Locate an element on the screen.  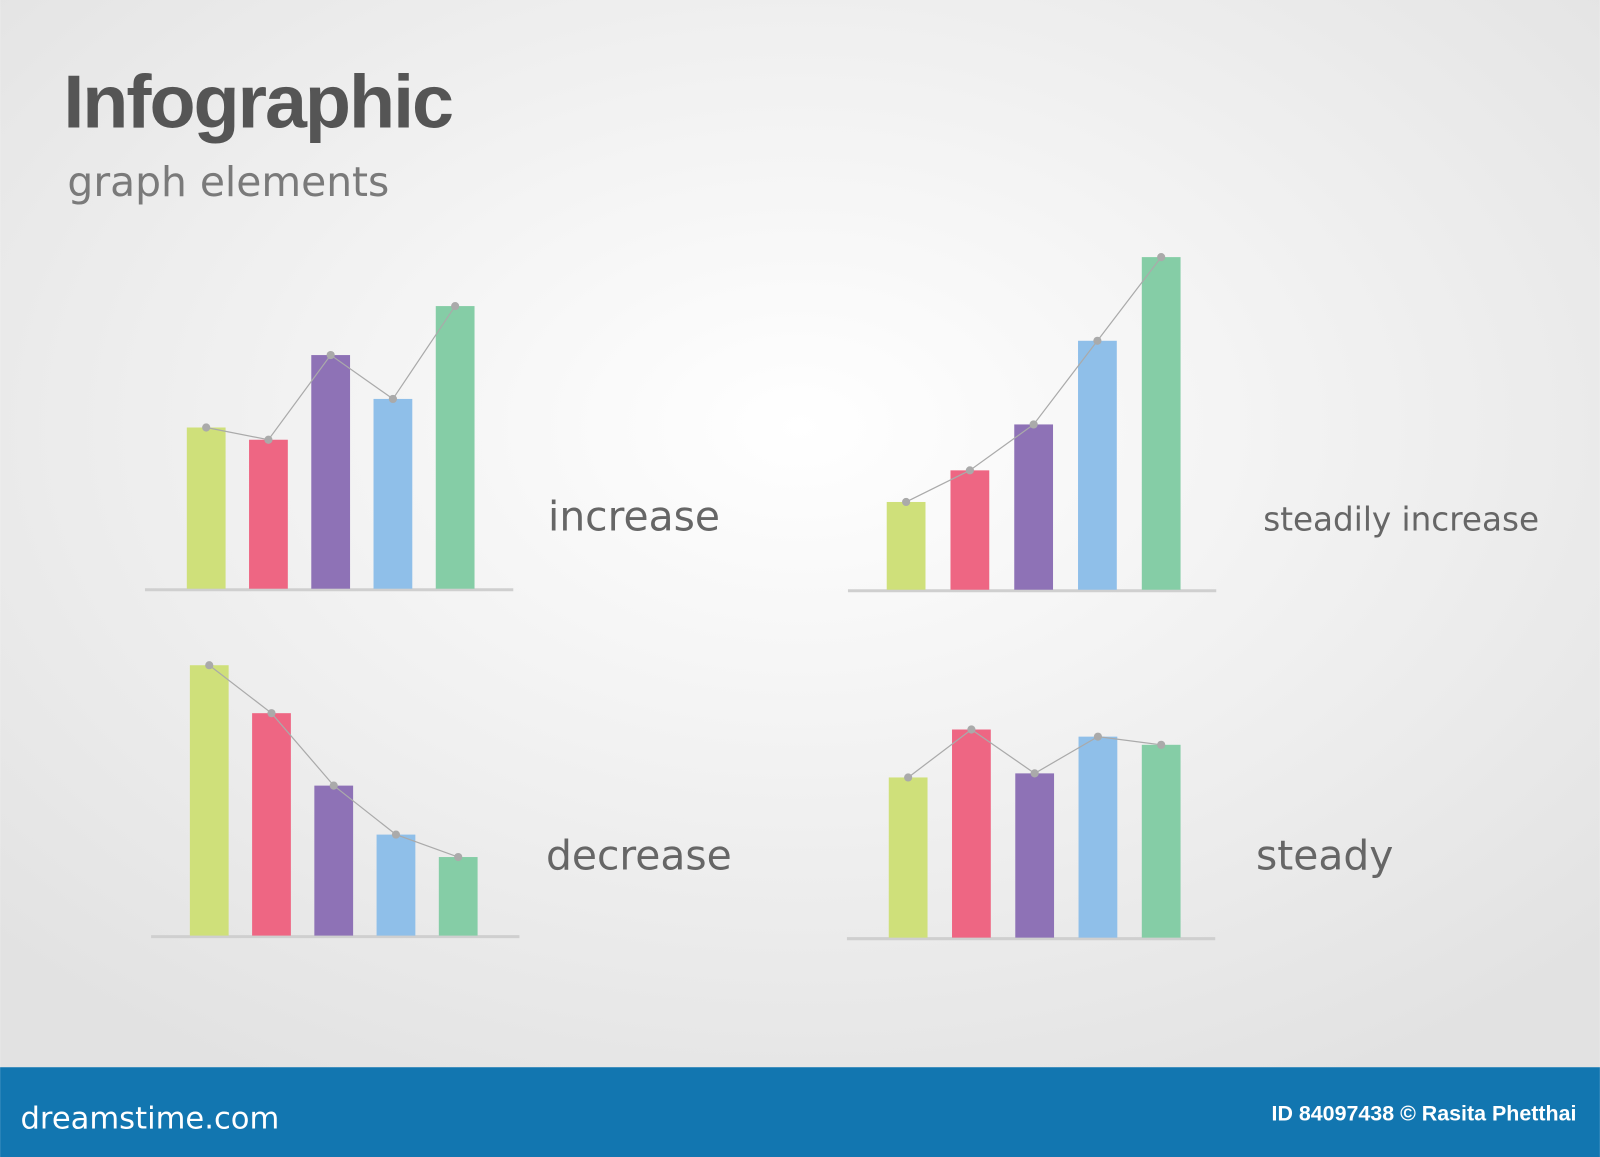
chart-label: steady is located at coordinates (1324, 855).